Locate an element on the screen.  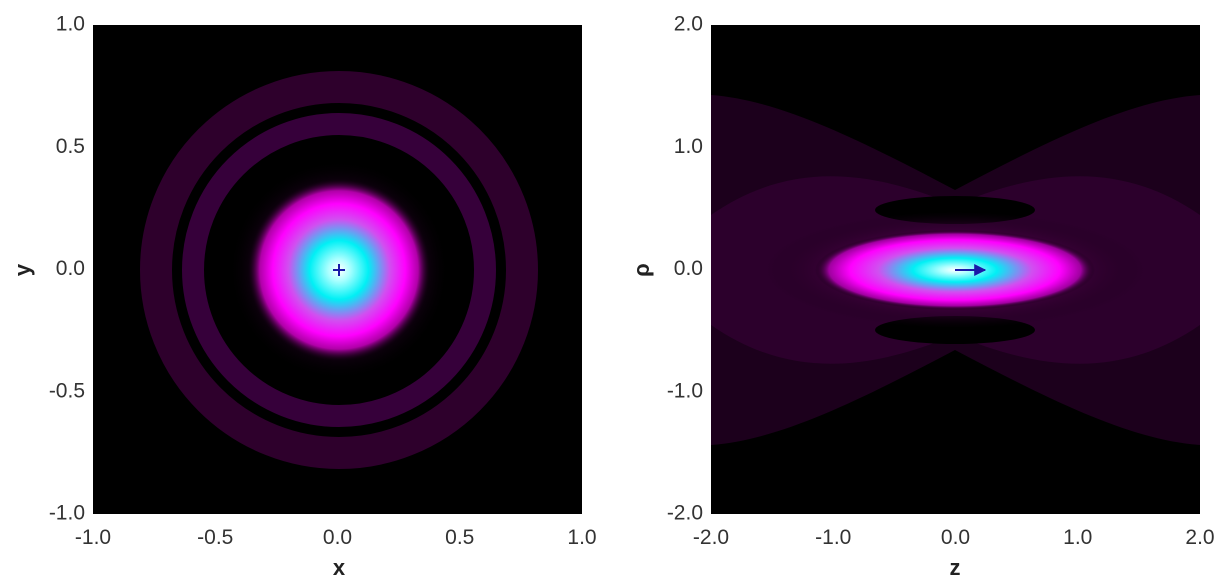
x-ticks-xy: -1.0 -0.5 0.0 0.5 1.0 is located at coordinates (336, 537).